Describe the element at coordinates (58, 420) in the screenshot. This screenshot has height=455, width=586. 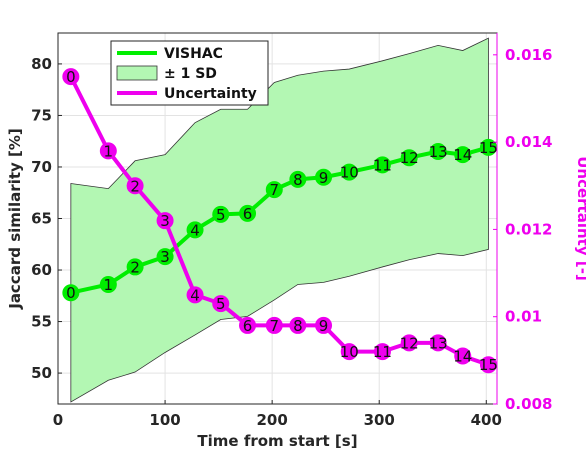
I see `x-tick-label: 0` at that location.